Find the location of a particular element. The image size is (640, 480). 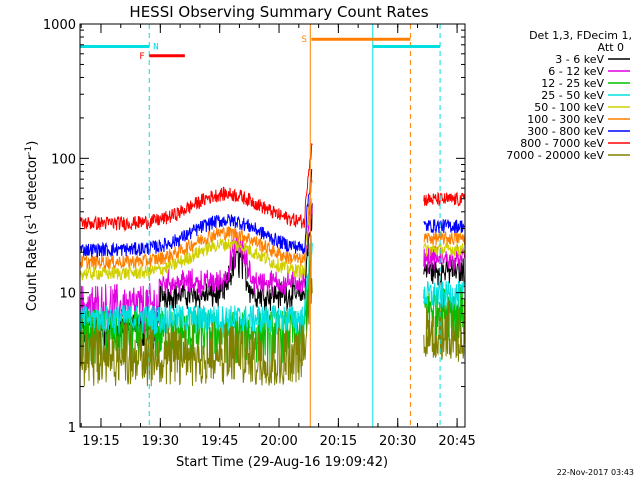

observing-flag-label: F is located at coordinates (141, 57).